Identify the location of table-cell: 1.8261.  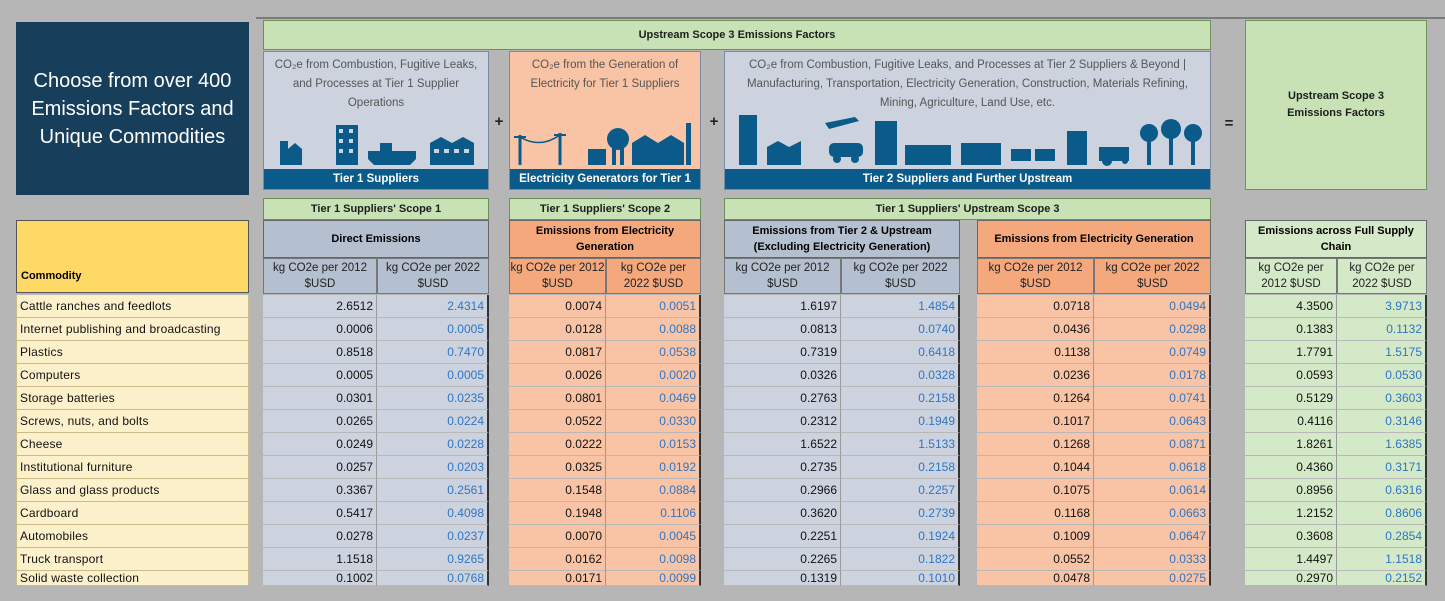
(1291, 444).